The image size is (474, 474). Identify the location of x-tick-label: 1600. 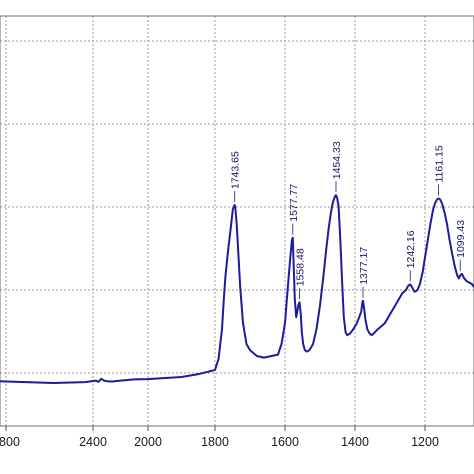
(285, 442).